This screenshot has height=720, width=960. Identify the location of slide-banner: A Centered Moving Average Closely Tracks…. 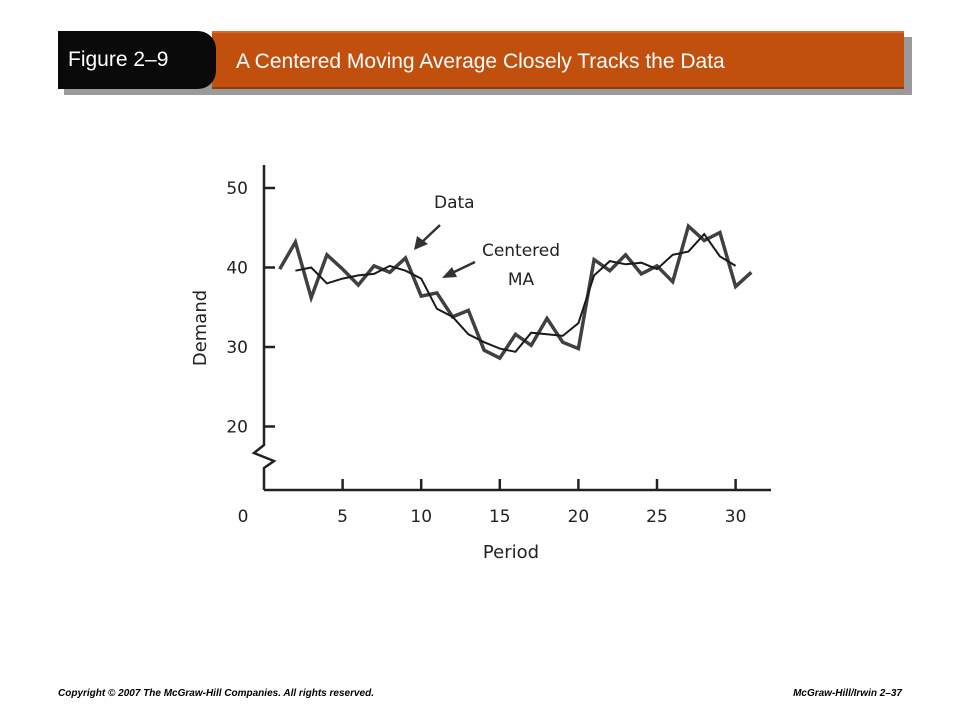
(481, 60).